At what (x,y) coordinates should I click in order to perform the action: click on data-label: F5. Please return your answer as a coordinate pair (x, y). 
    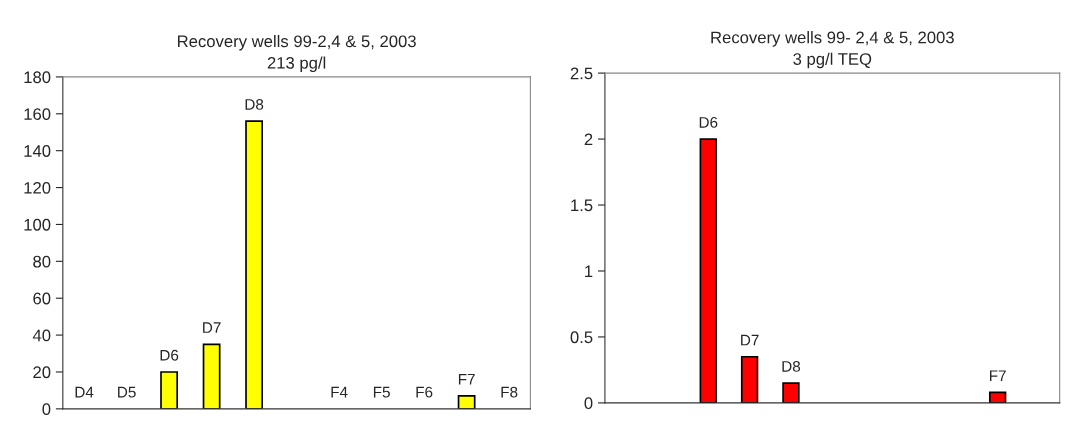
    Looking at the image, I should click on (381, 392).